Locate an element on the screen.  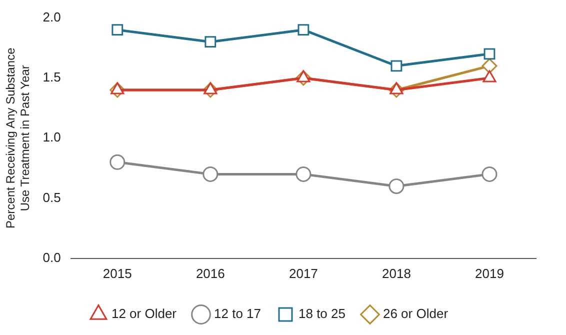
x-tick-label: 2015 is located at coordinates (117, 273).